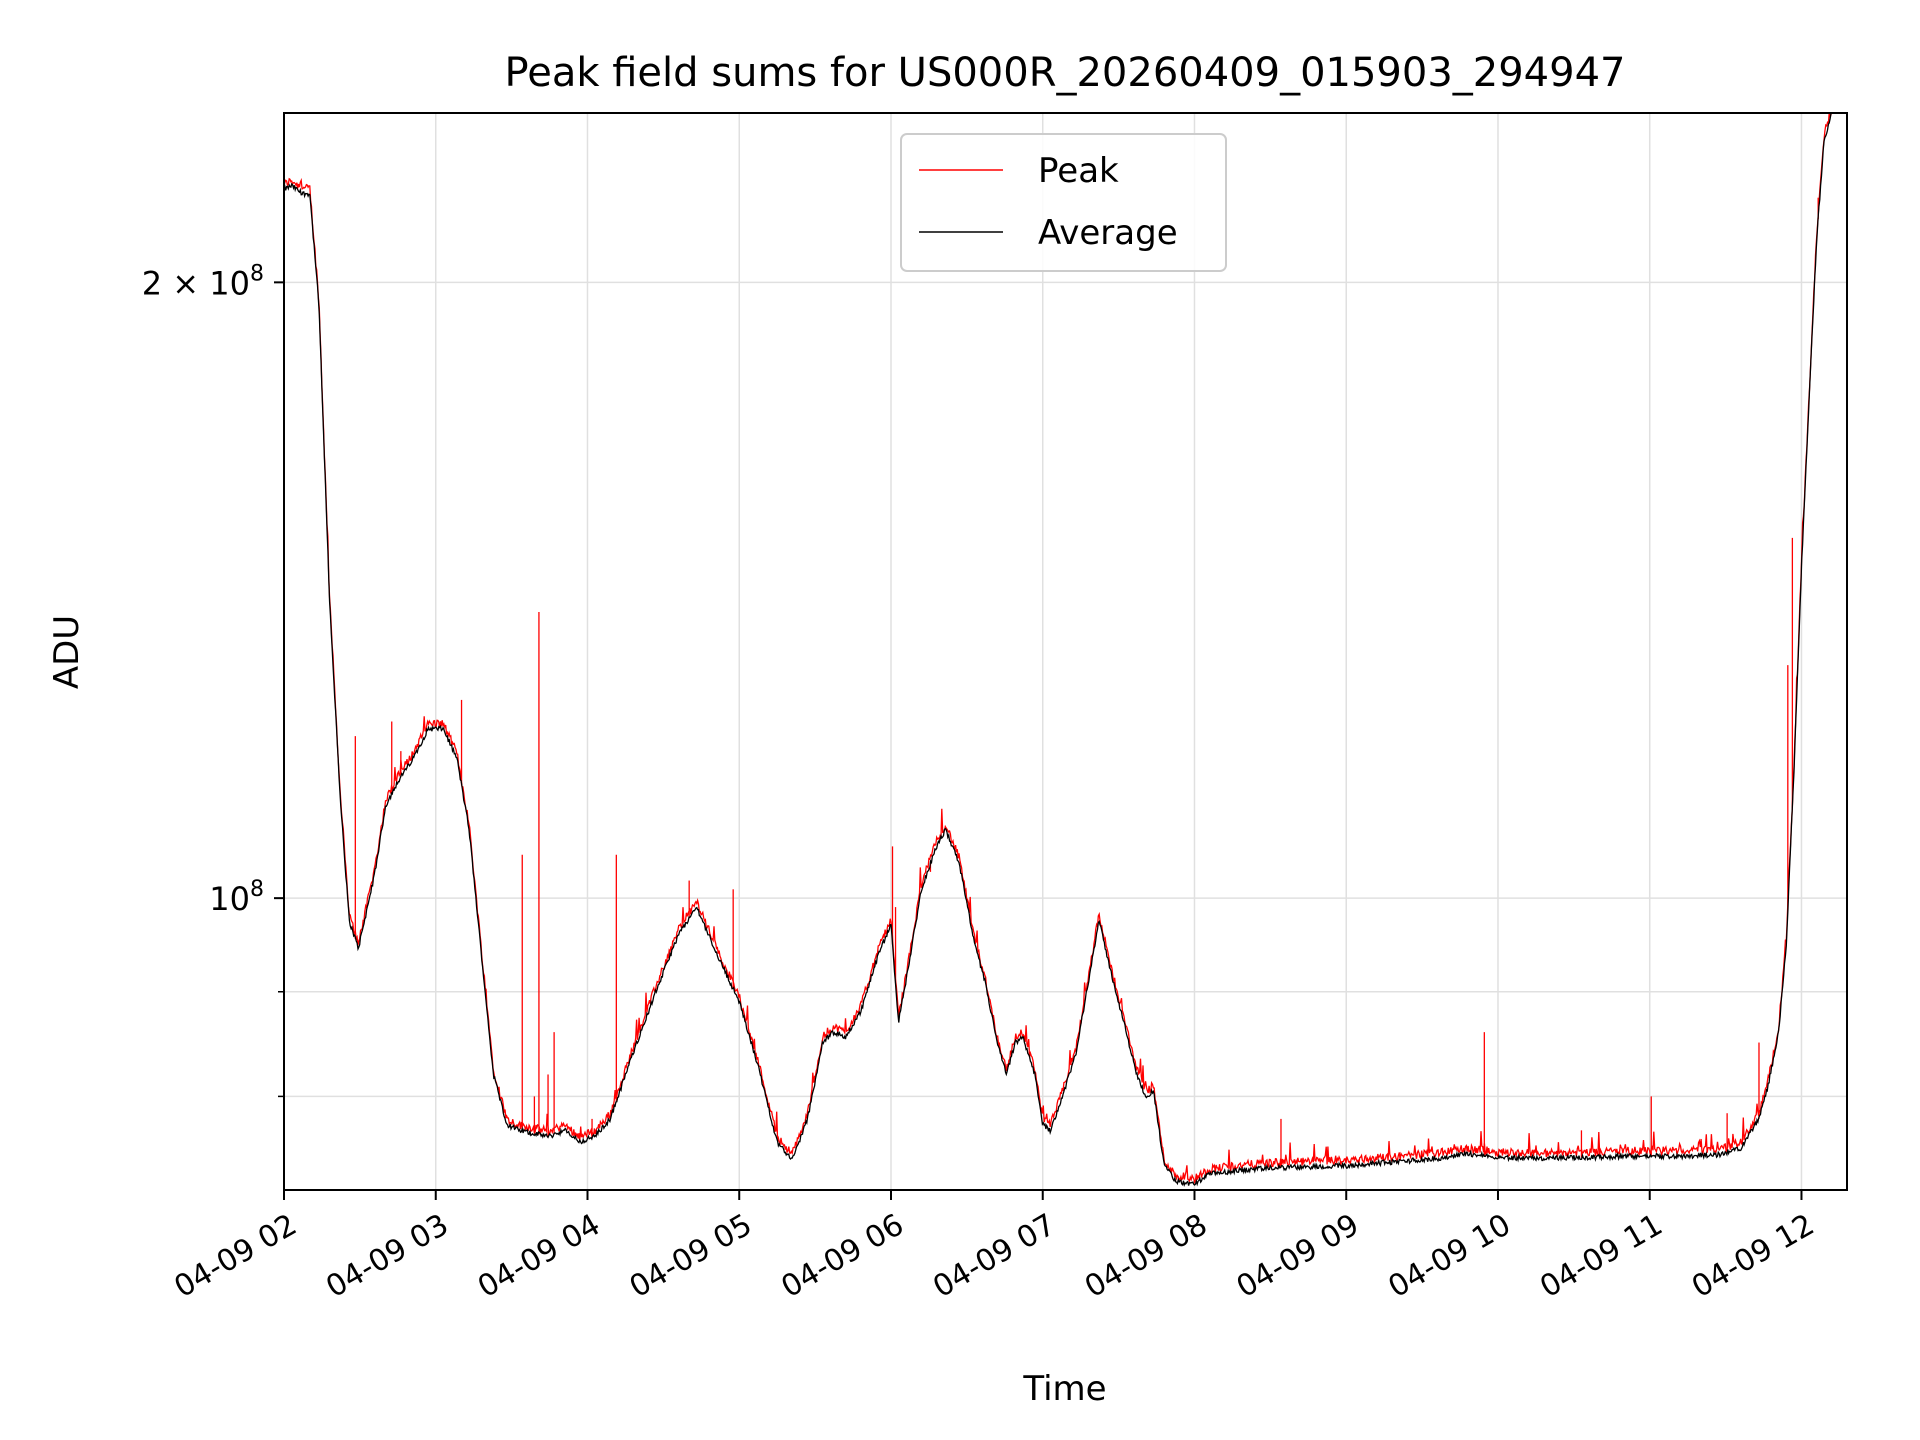  I want to click on legend-box, so click(1063, 202).